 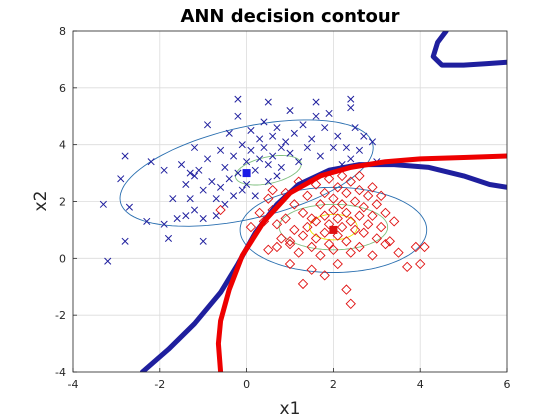 What do you see at coordinates (507, 384) in the screenshot?
I see `x-tick-label: 6` at bounding box center [507, 384].